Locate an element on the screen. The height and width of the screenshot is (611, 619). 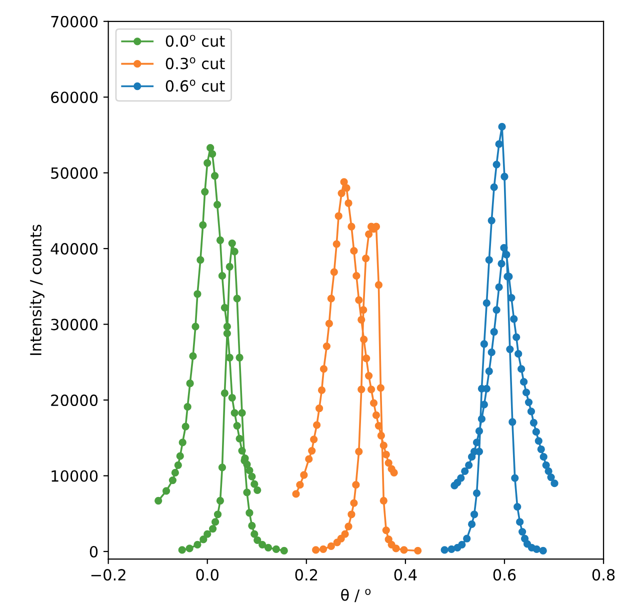
y-tick-label: 40000 is located at coordinates (74, 249).